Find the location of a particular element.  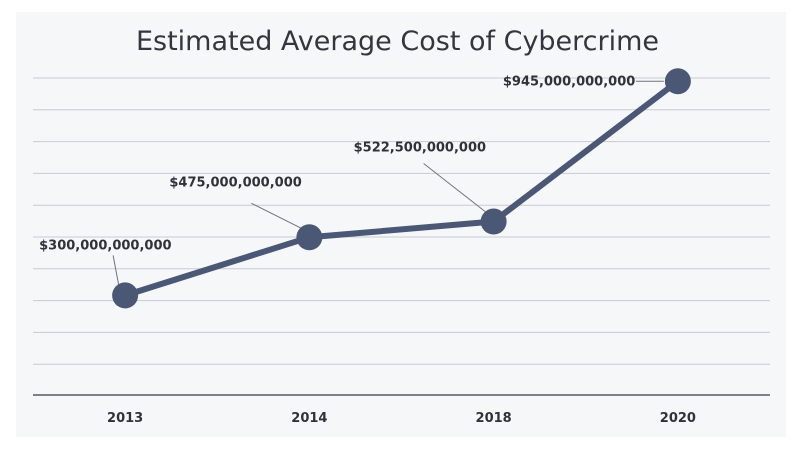

data-label: $945,000,000,000 is located at coordinates (569, 81).